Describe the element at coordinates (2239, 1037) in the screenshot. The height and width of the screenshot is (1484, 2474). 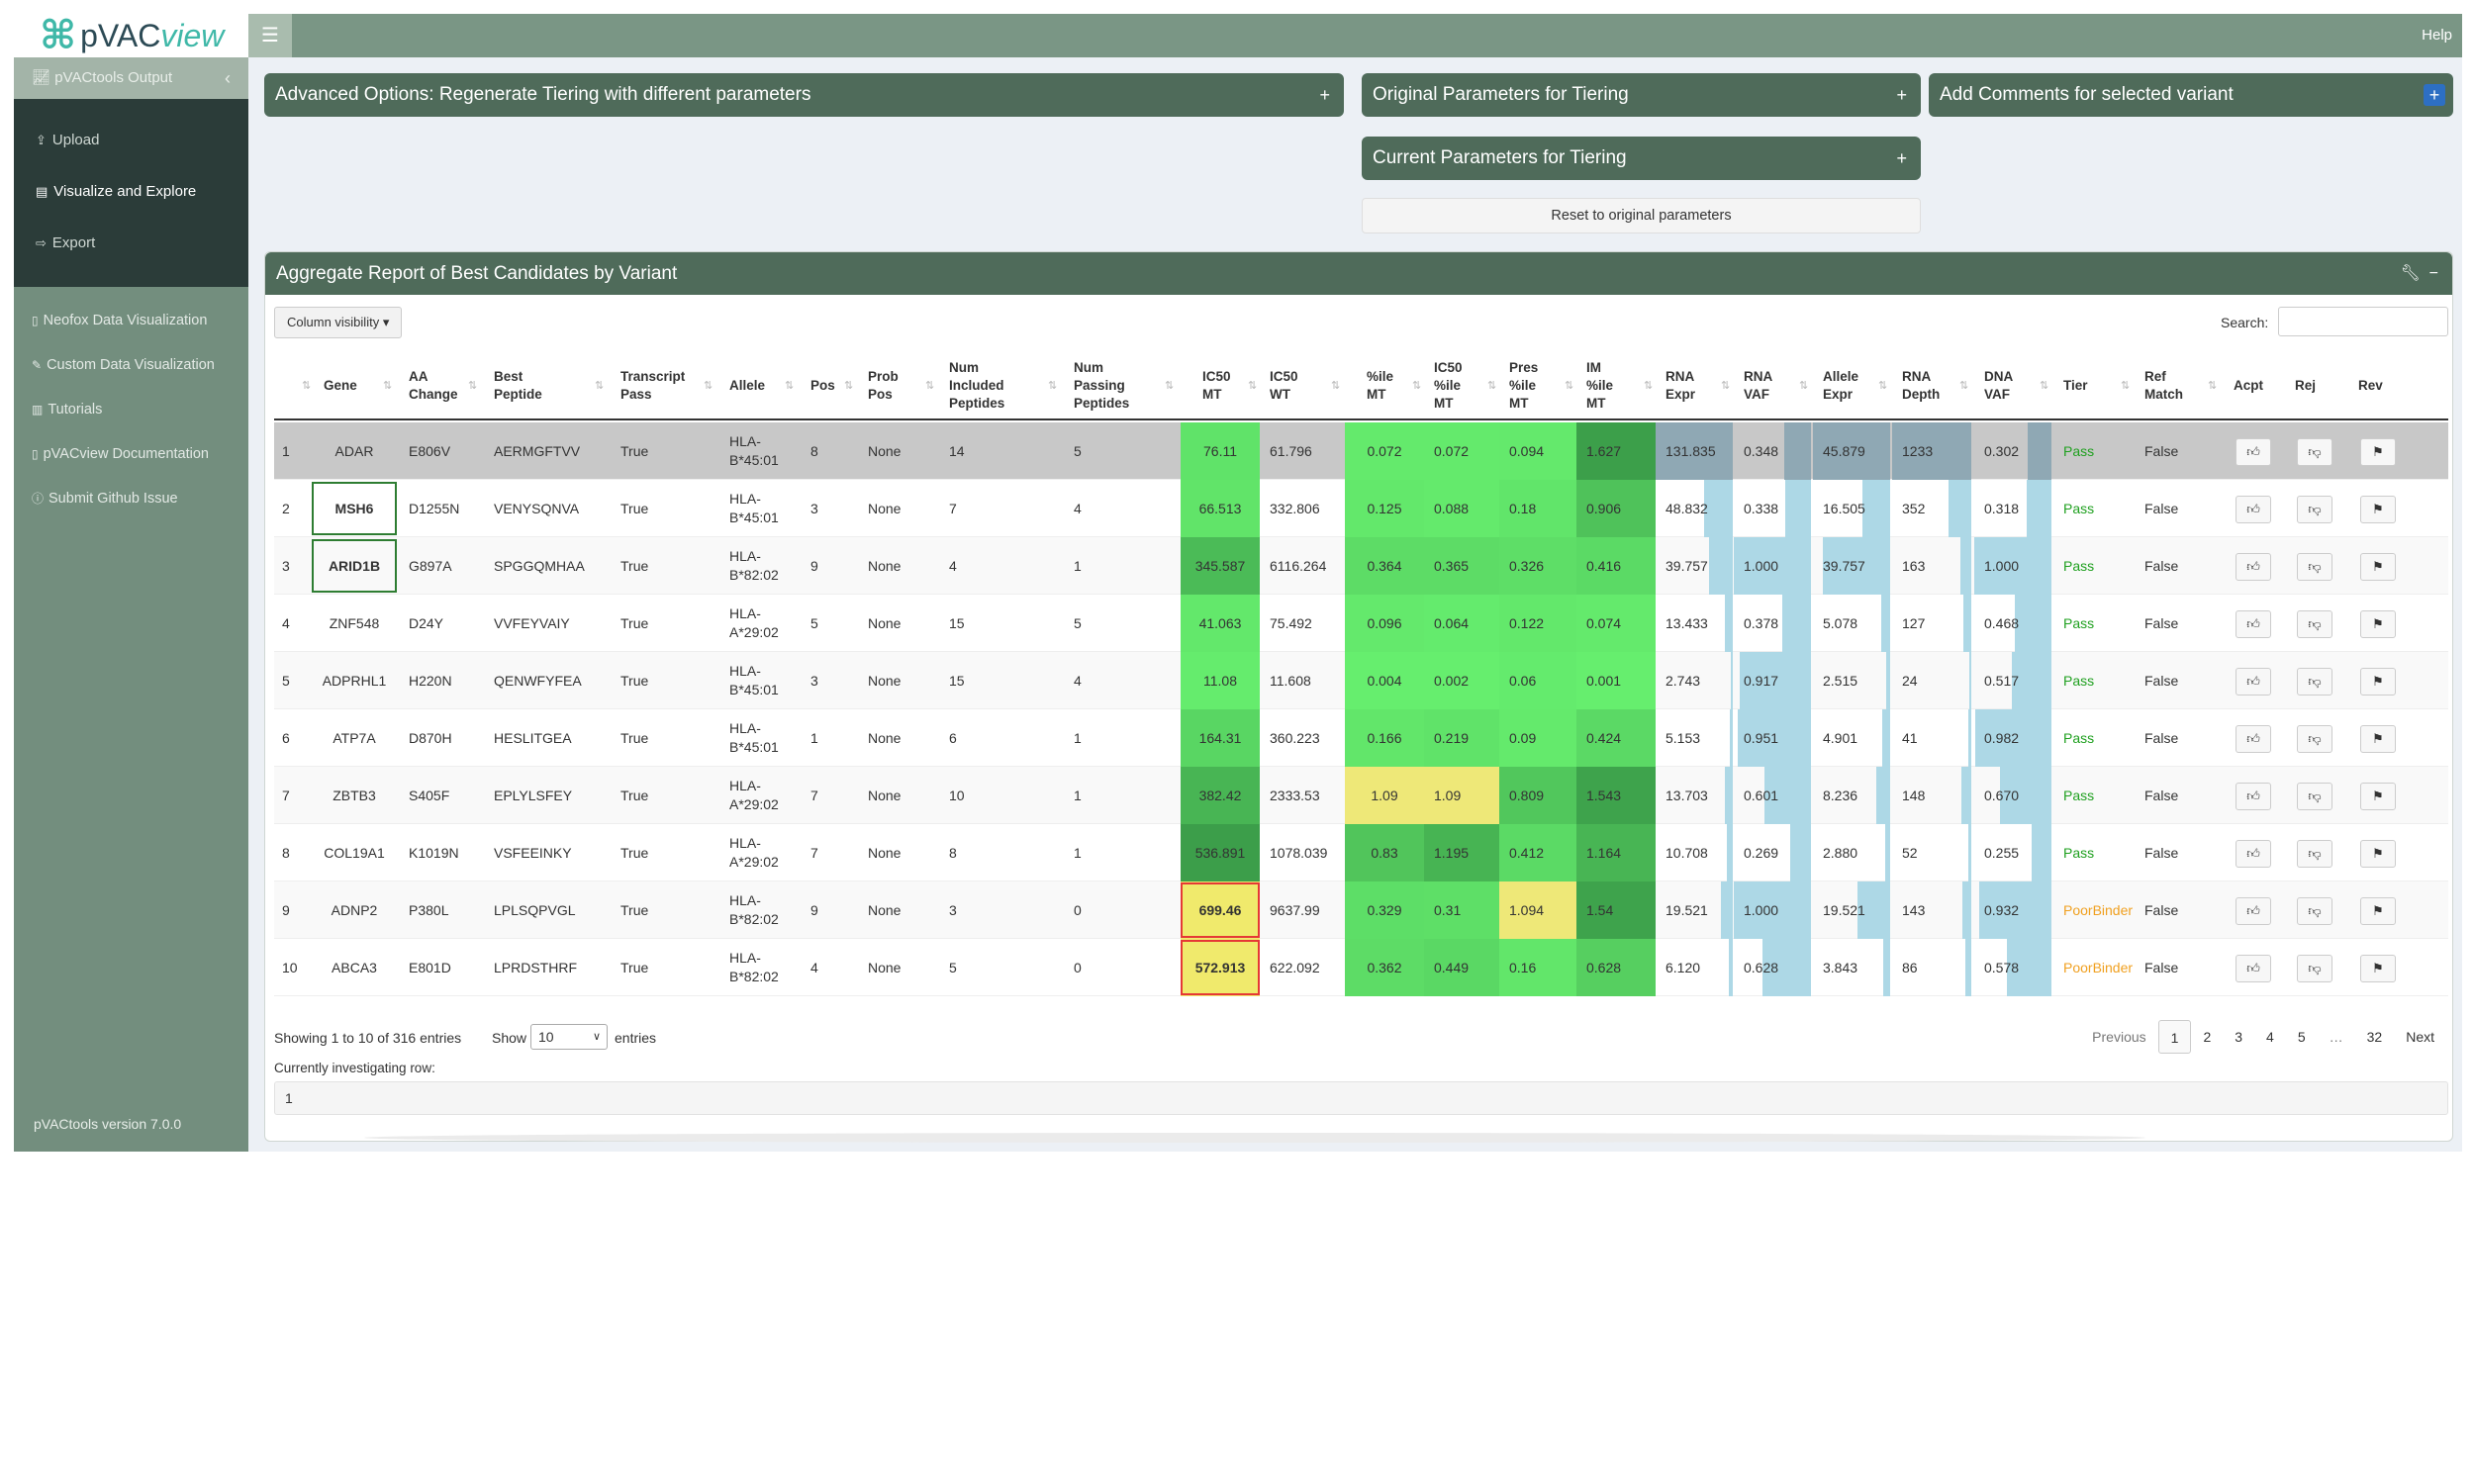
I see `page-button-3: 3` at that location.